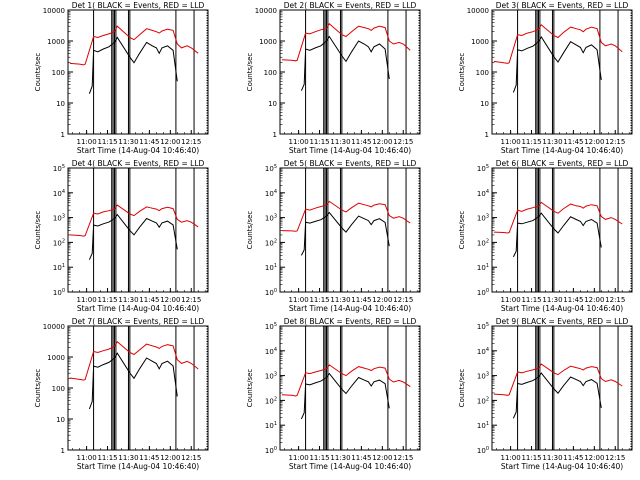 The image size is (640, 480). Describe the element at coordinates (562, 163) in the screenshot. I see `chart-title: Det 6( BLACK = Events, RED = LLD` at that location.